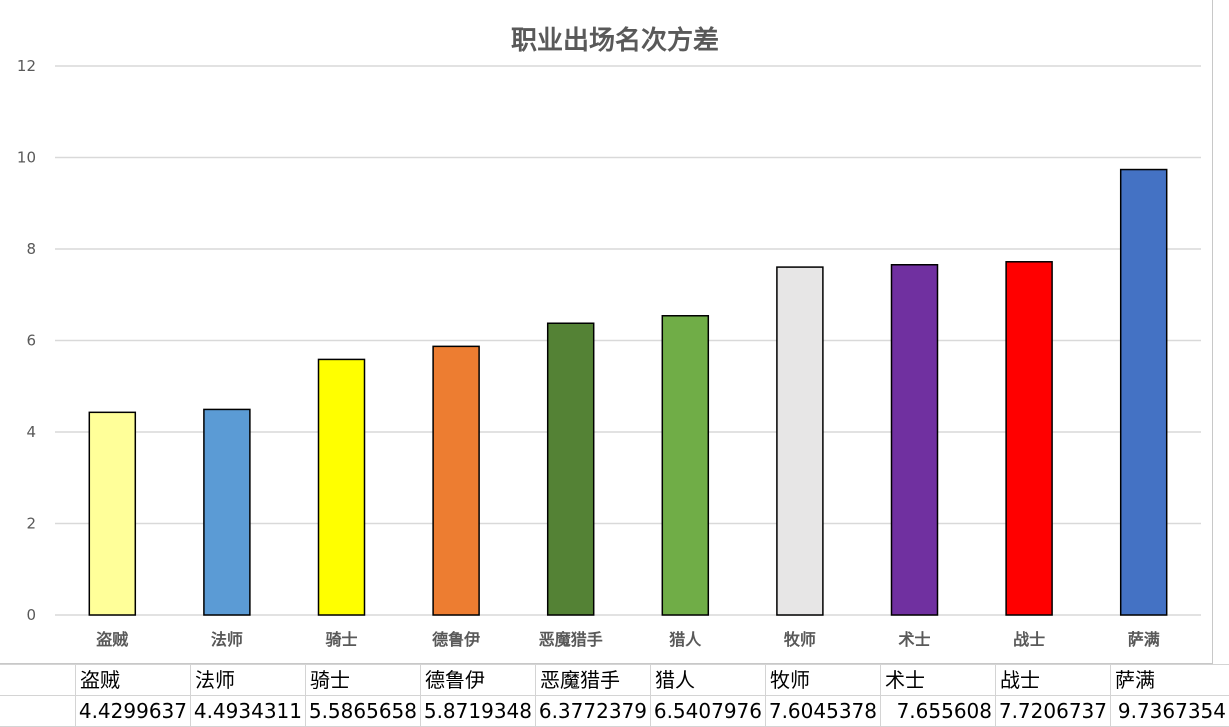 The image size is (1229, 727). Describe the element at coordinates (31, 432) in the screenshot. I see `y-tick-label: 4` at that location.